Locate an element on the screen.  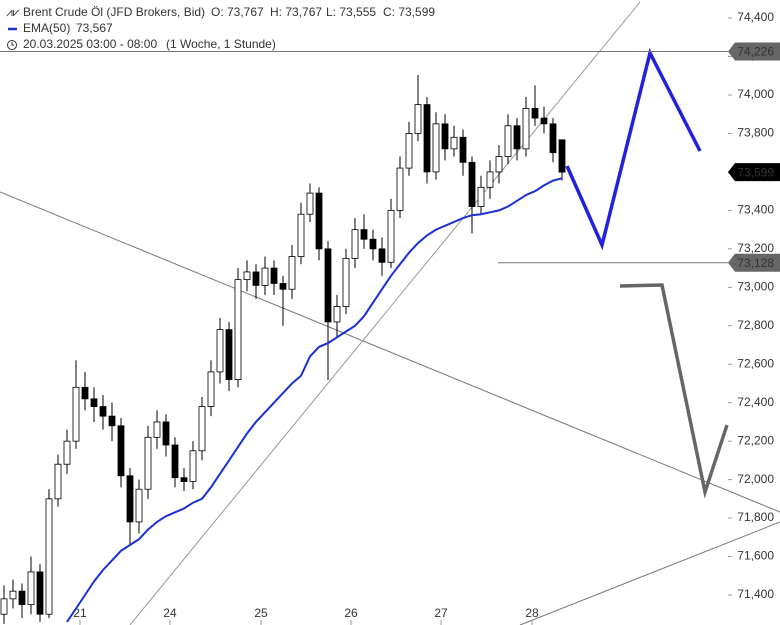
x-tick-label: 27 is located at coordinates (441, 613).